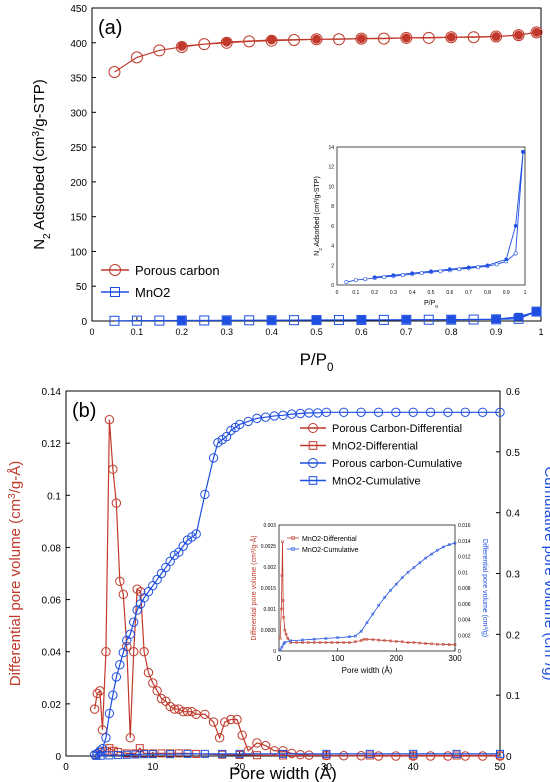 Image resolution: width=550 pixels, height=782 pixels. Describe the element at coordinates (496, 332) in the screenshot. I see `x-tick-label: 0.9` at that location.